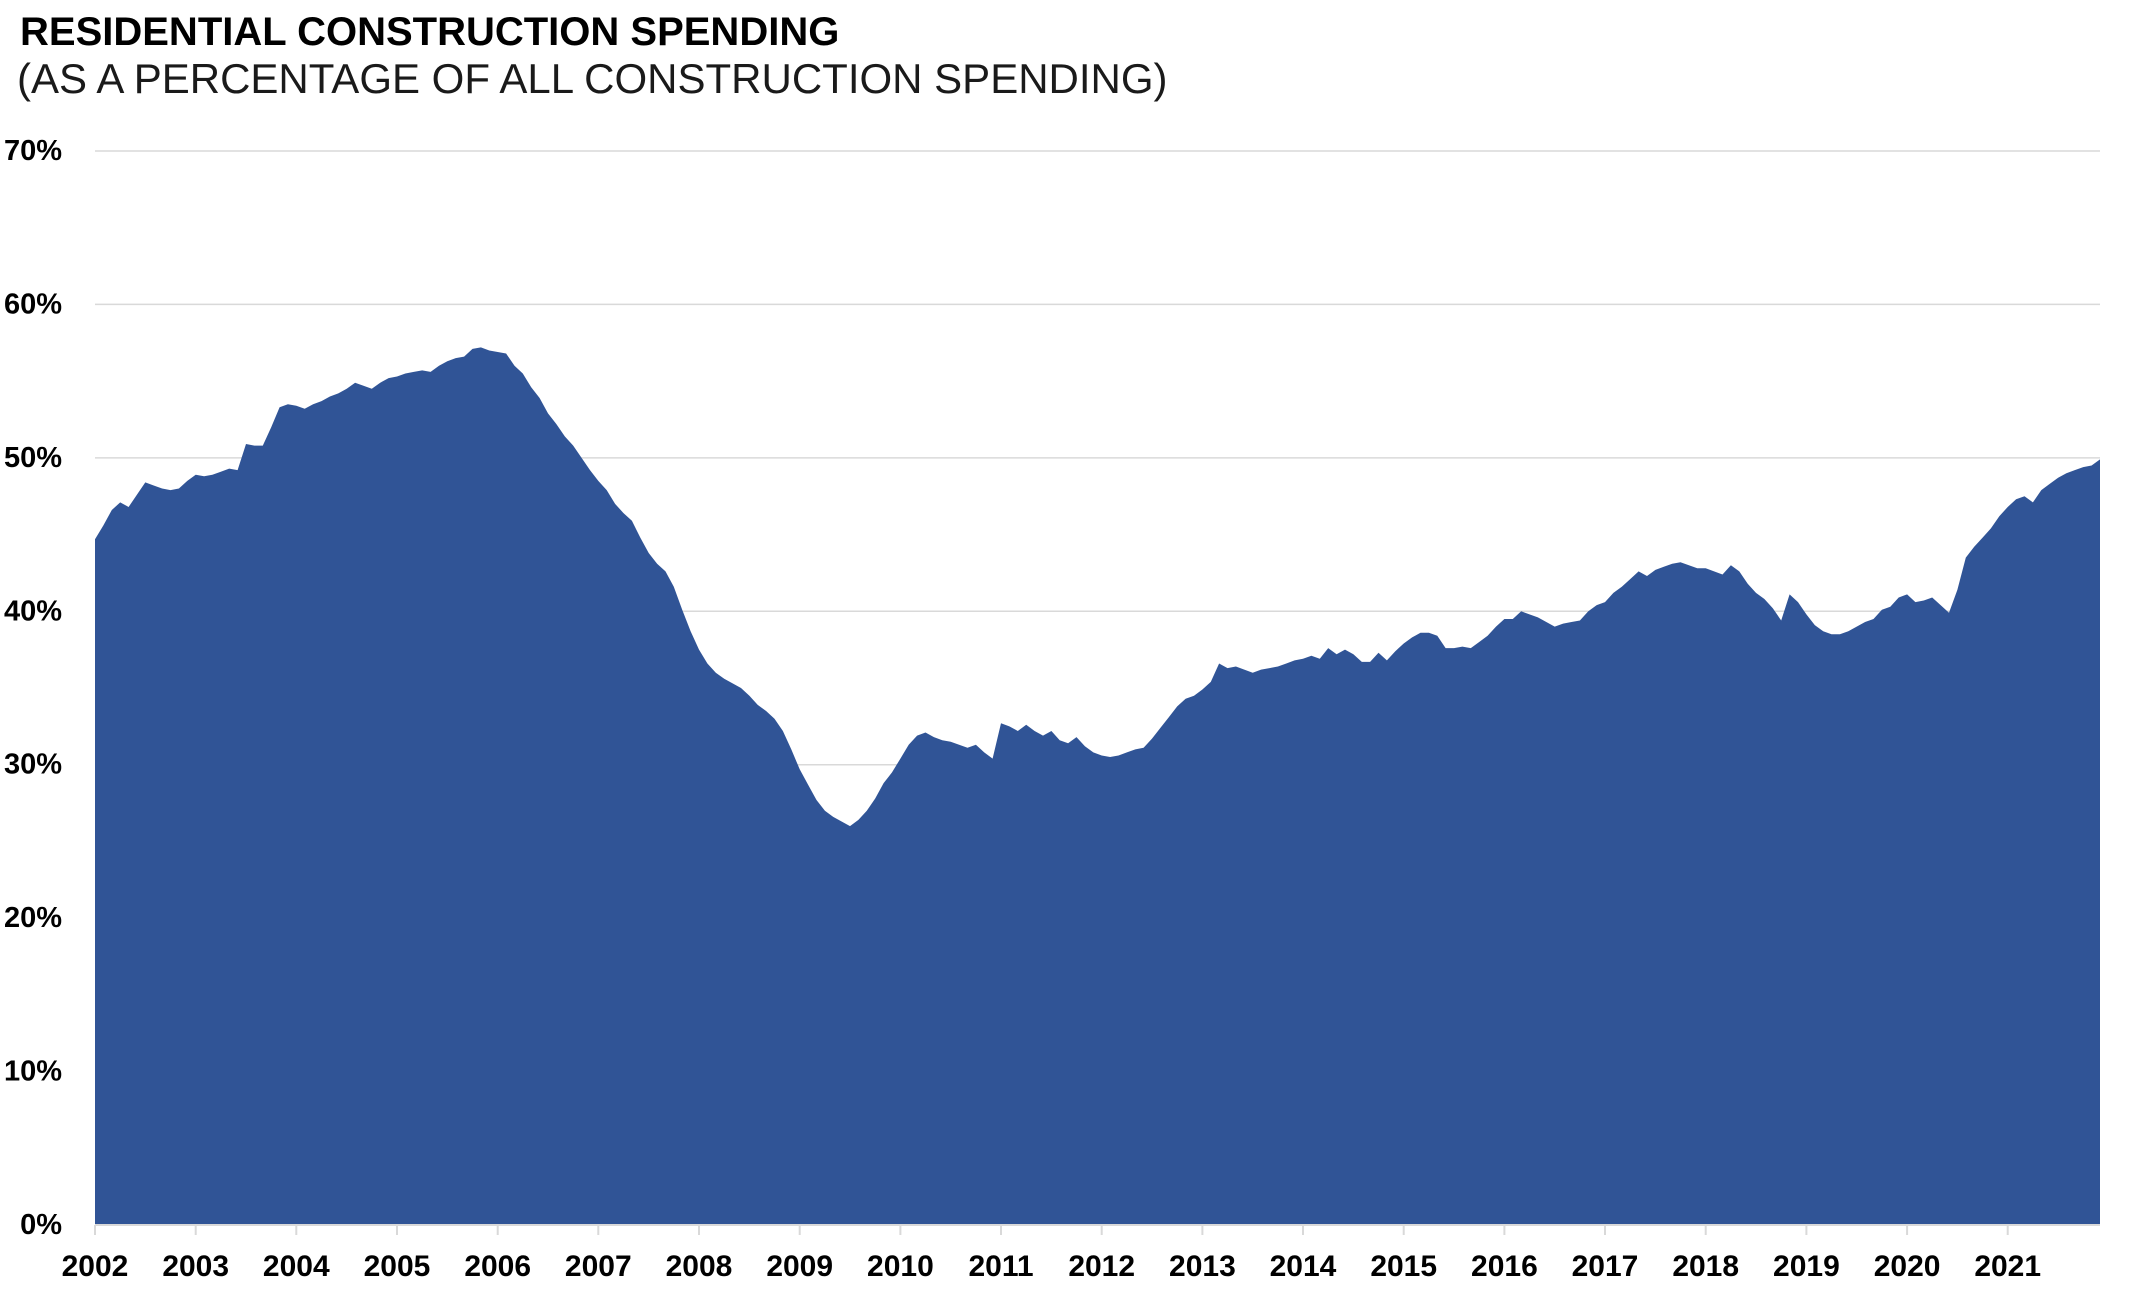 This screenshot has height=1293, width=2146. Describe the element at coordinates (296, 1266) in the screenshot. I see `x-axis-label-2004: 2004` at that location.